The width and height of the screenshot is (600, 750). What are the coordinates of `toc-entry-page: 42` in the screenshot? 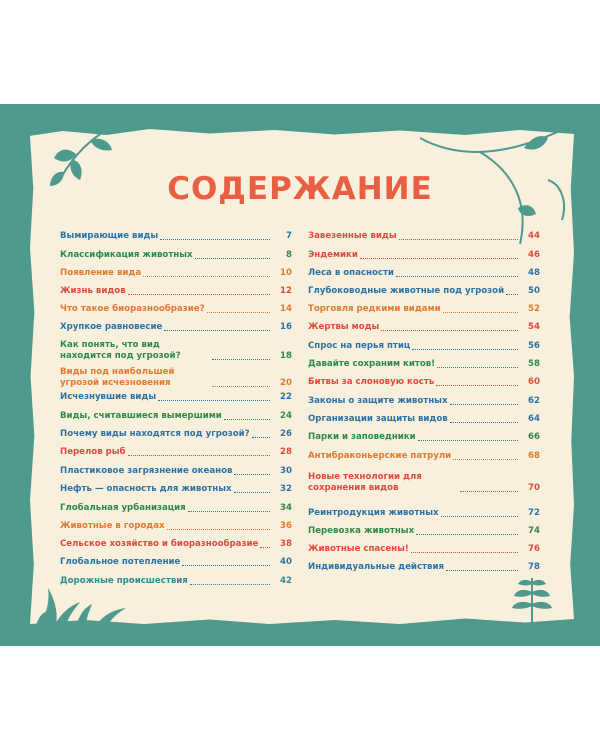 It's located at (286, 581).